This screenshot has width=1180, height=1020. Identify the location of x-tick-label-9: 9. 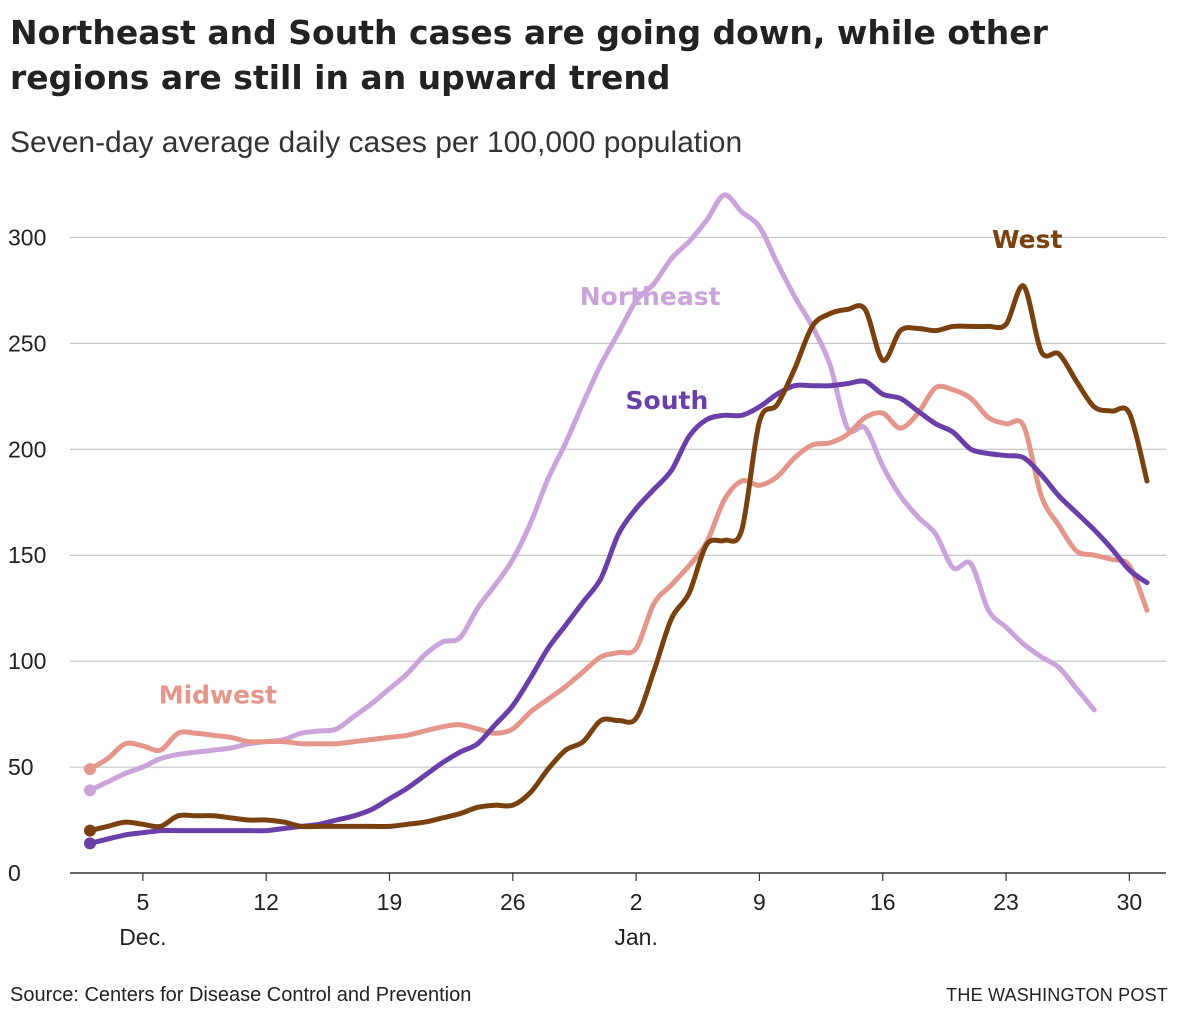
(759, 902).